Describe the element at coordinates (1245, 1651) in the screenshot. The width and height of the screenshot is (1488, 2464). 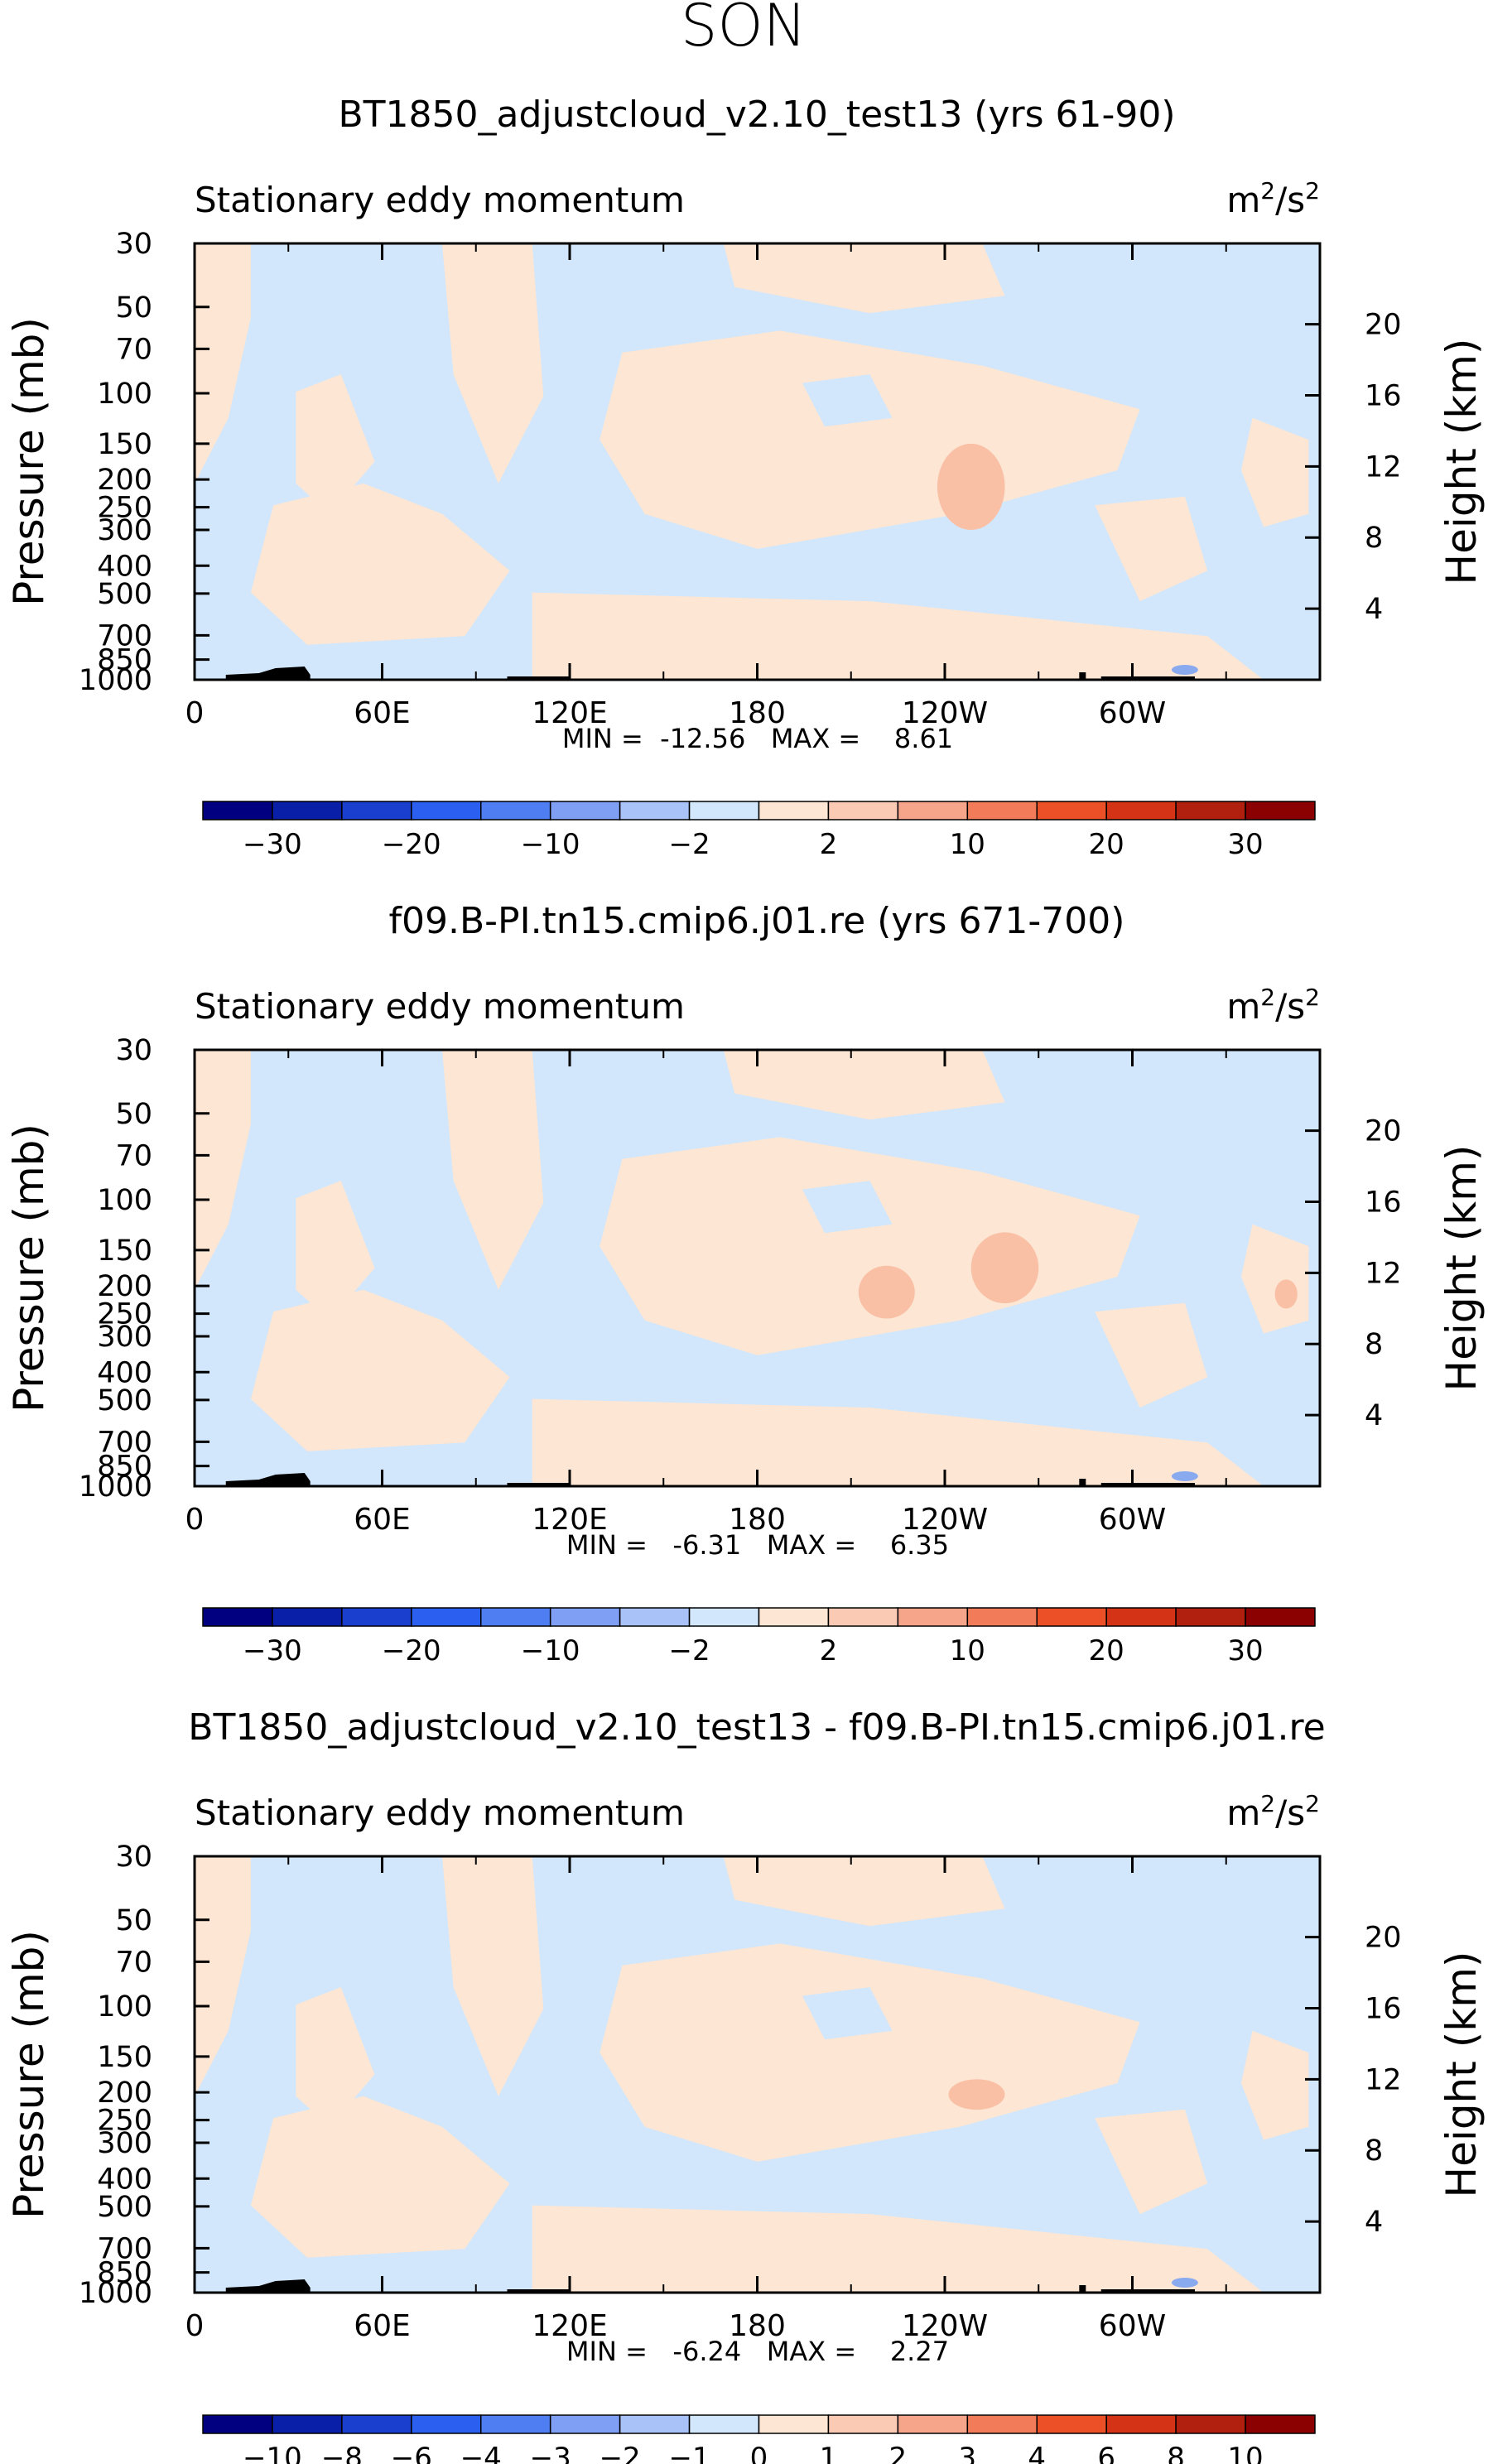
I see `colorbar-label: 30` at that location.